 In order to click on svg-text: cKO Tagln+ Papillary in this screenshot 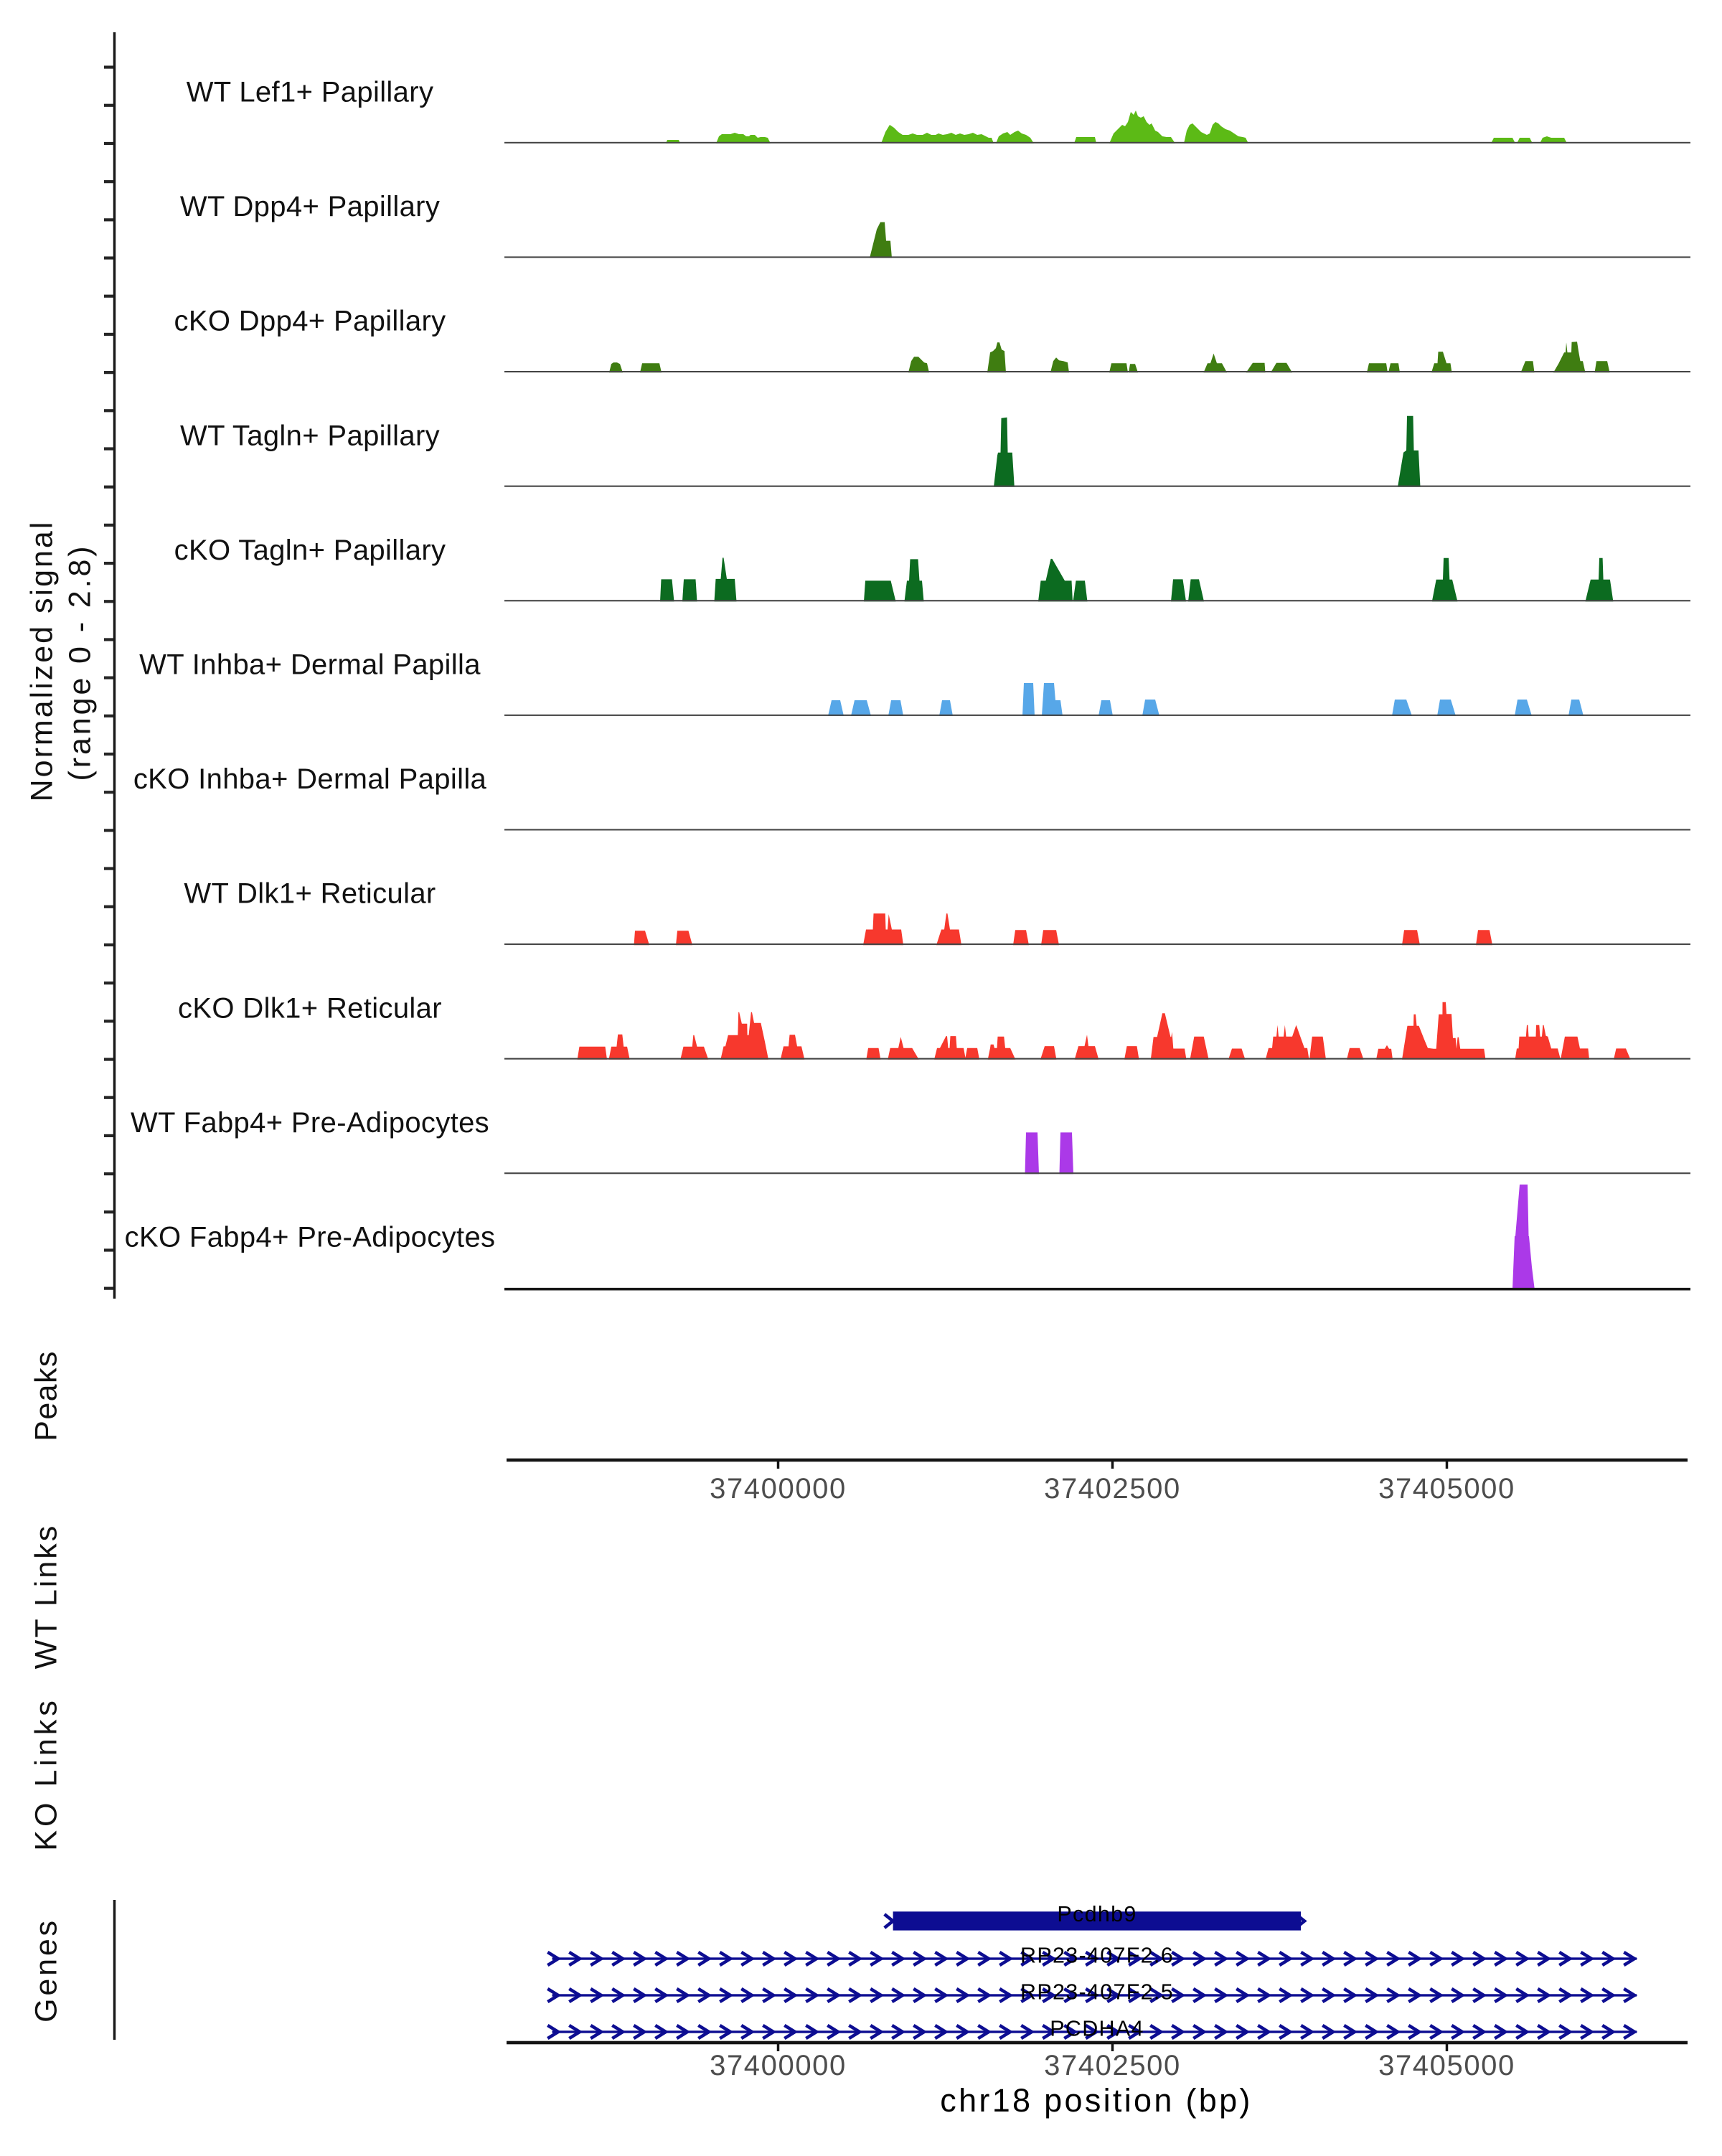, I will do `click(310, 551)`.